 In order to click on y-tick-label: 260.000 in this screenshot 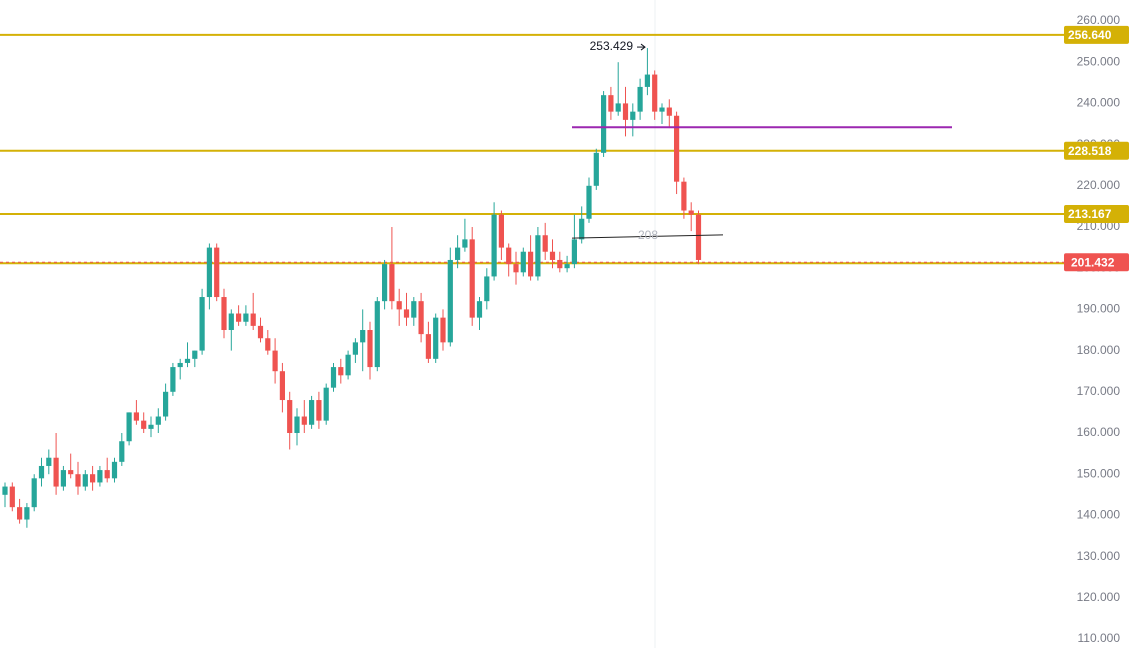, I will do `click(1099, 20)`.